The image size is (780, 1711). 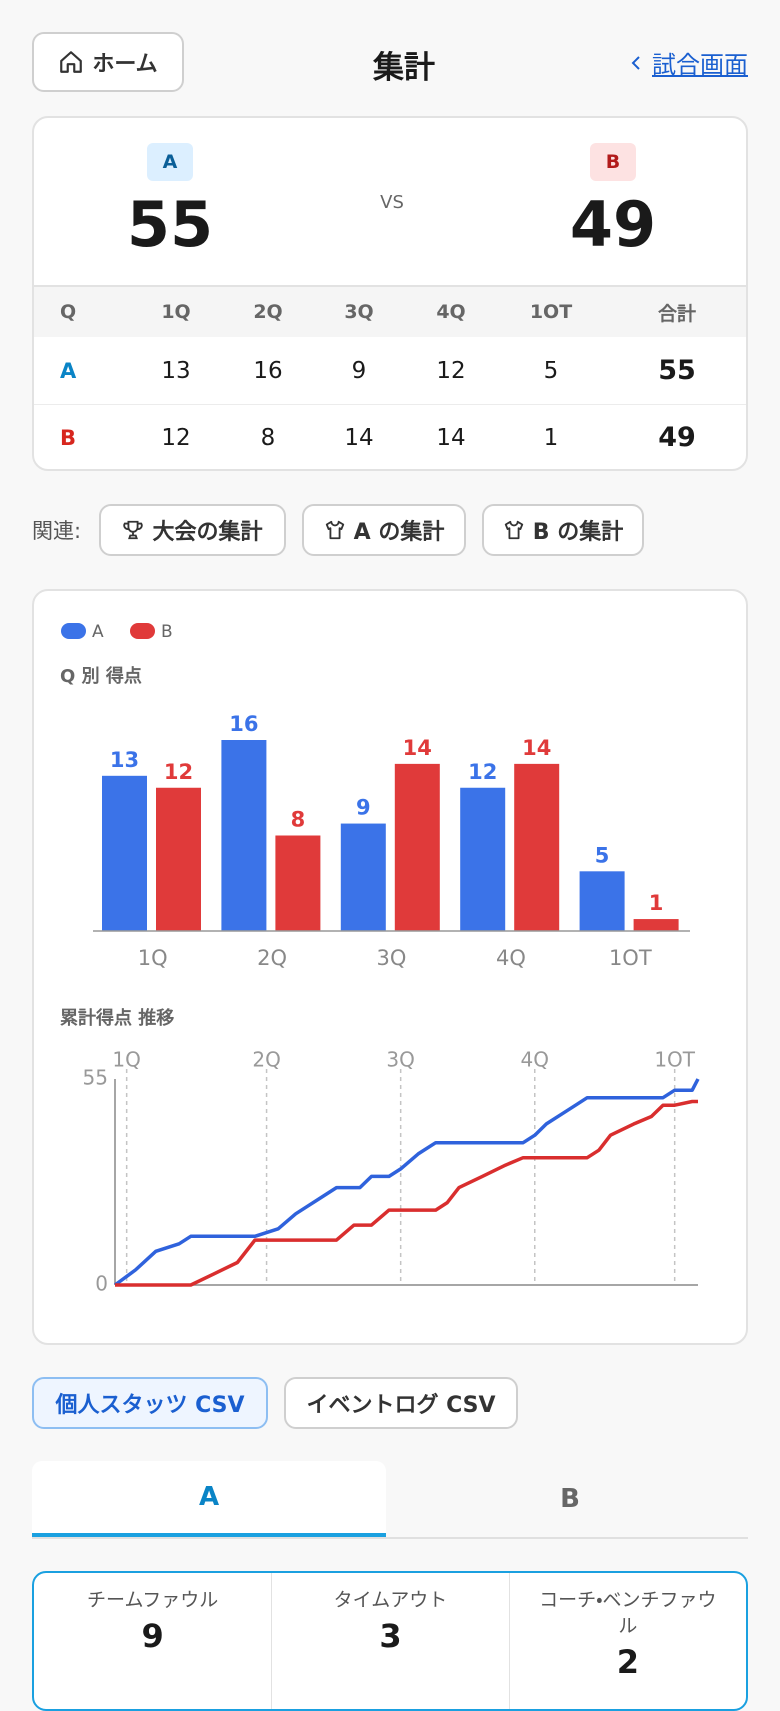 I want to click on team-b-score: 49, so click(x=613, y=224).